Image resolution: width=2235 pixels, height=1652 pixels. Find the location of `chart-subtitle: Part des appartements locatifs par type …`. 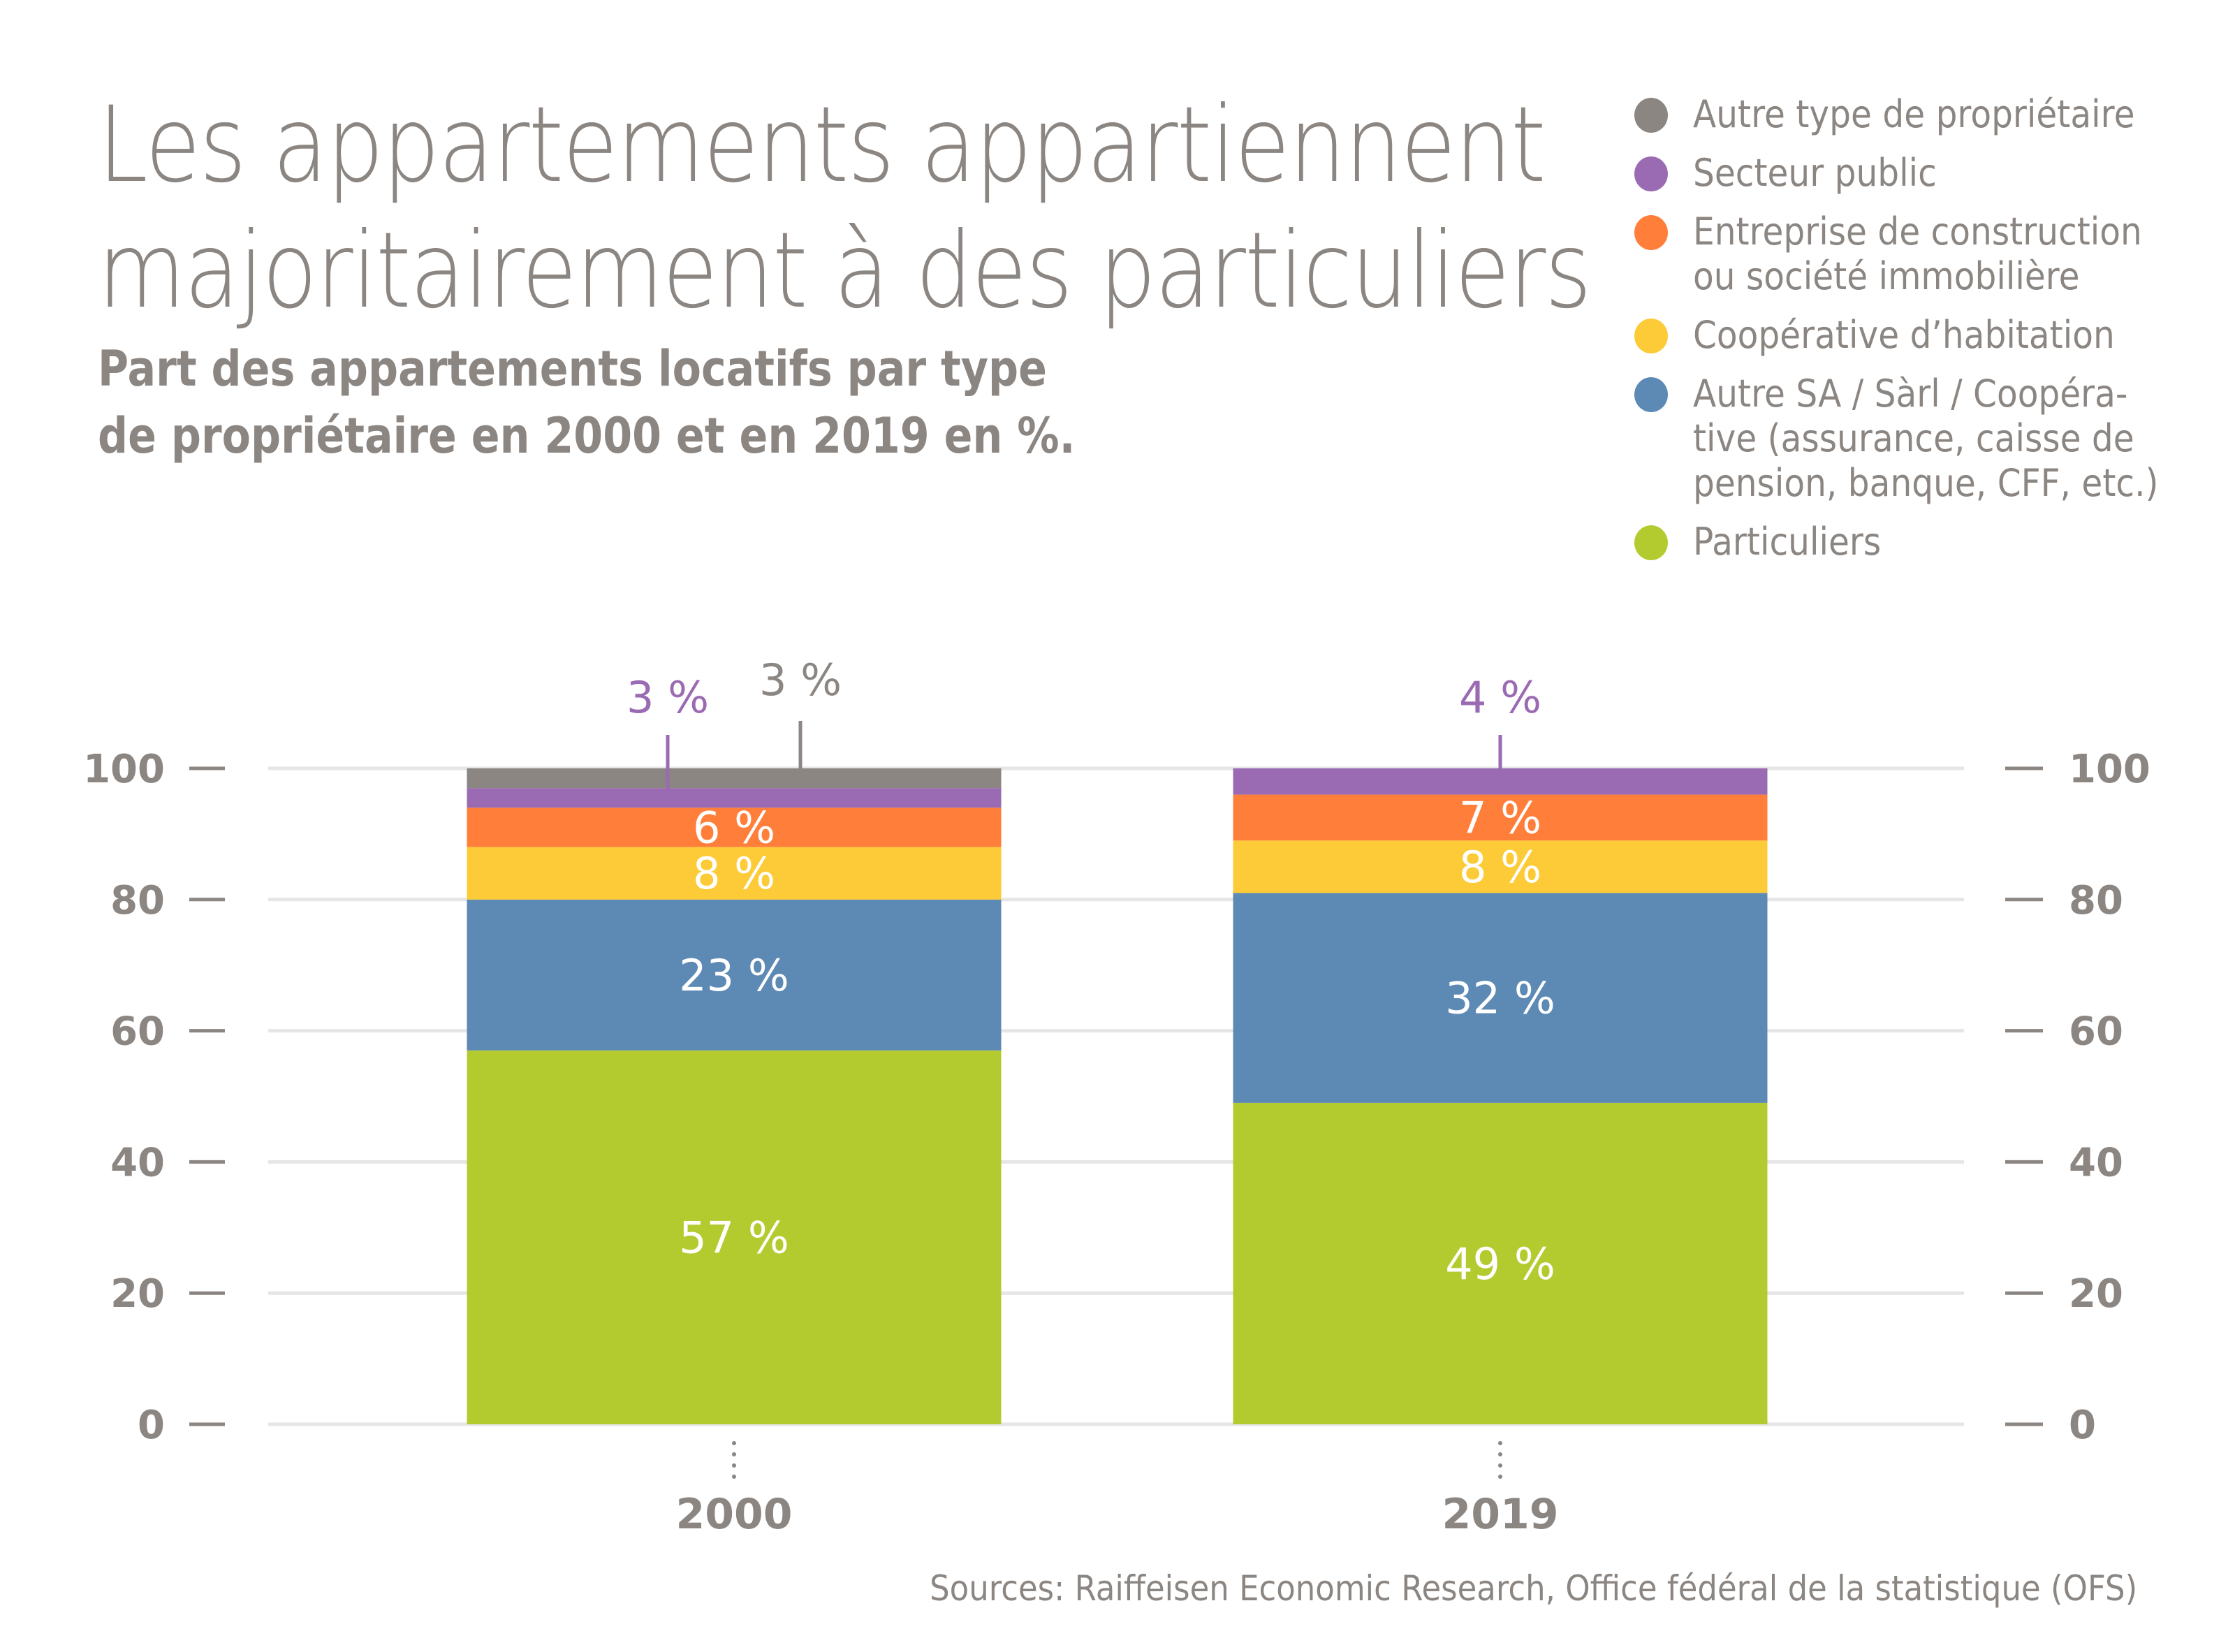

chart-subtitle: Part des appartements locatifs par type … is located at coordinates (666, 402).